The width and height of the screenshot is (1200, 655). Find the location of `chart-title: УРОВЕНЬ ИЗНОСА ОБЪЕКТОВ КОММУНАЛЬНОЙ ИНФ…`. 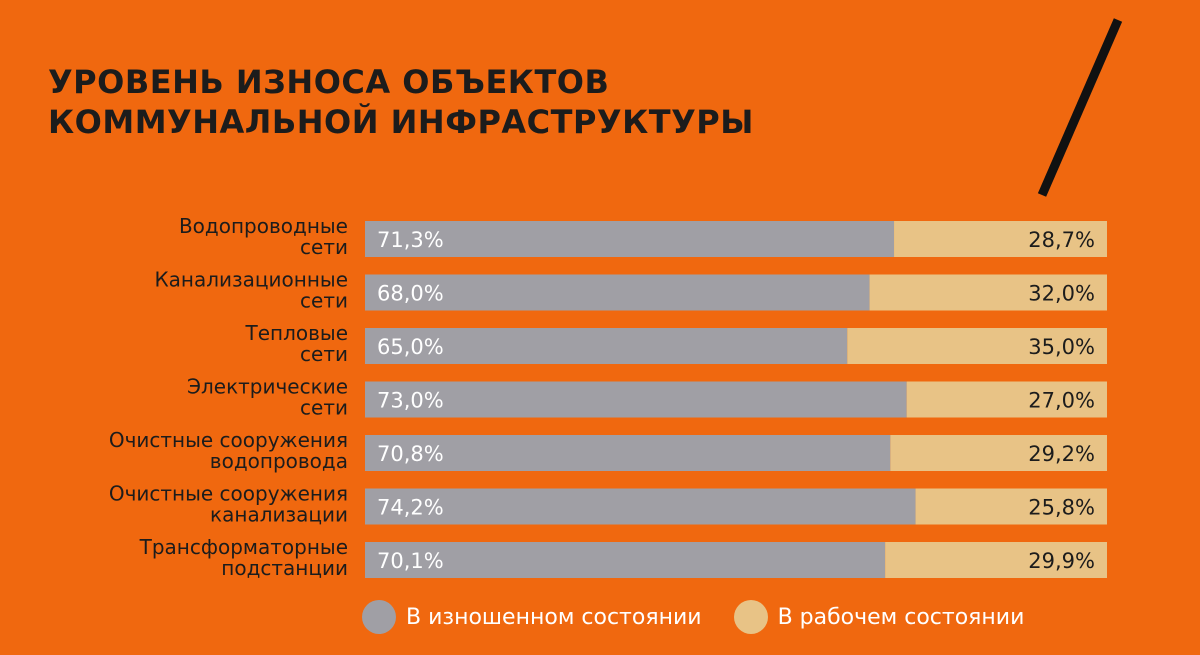

chart-title: УРОВЕНЬ ИЗНОСА ОБЪЕКТОВ КОММУНАЛЬНОЙ ИНФ… is located at coordinates (401, 102).